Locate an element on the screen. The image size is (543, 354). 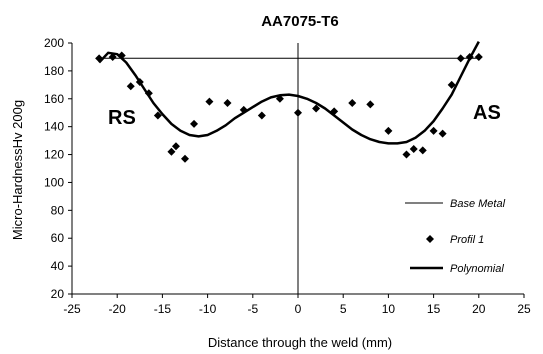
y-tick-label: 40 is located at coordinates (58, 266).